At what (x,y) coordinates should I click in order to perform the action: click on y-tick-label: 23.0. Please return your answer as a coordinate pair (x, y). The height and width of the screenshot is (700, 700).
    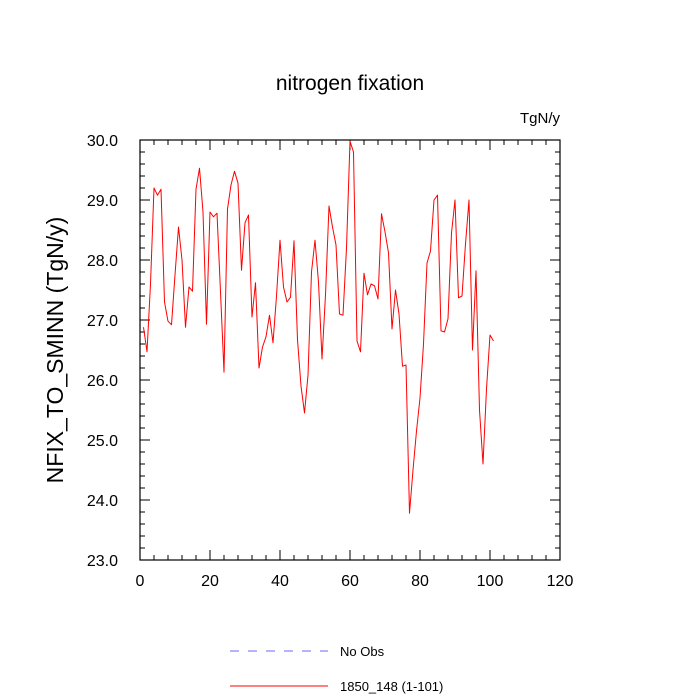
    Looking at the image, I should click on (102, 561).